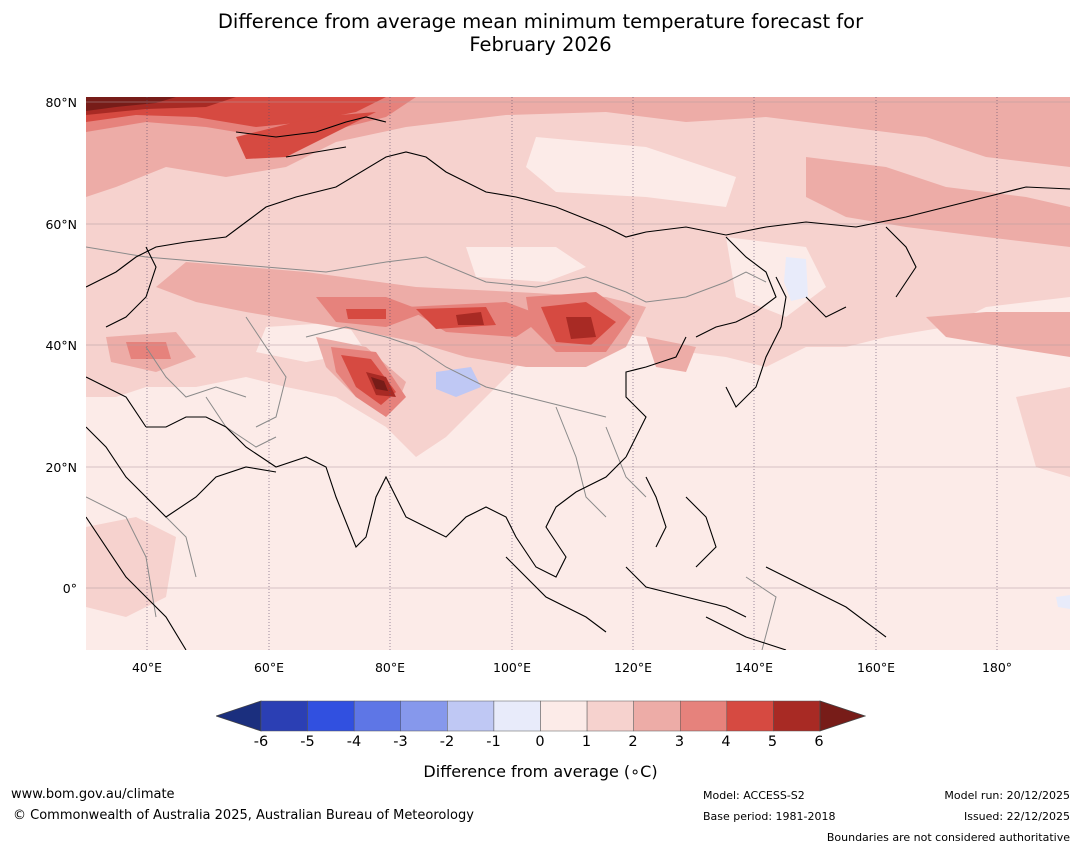 This screenshot has width=1081, height=850. What do you see at coordinates (997, 667) in the screenshot?
I see `lon-label-180: 180°` at bounding box center [997, 667].